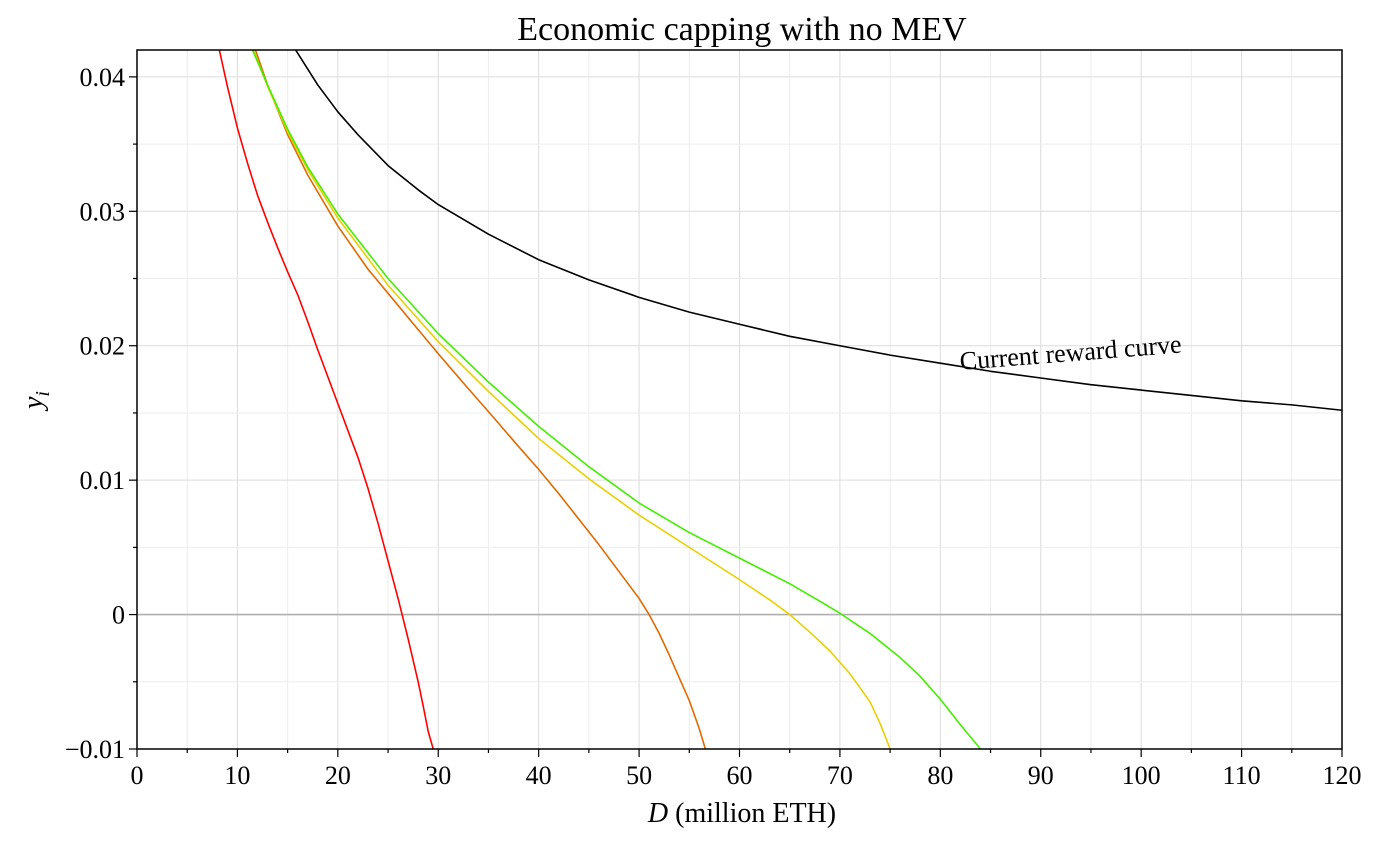 Image resolution: width=1380 pixels, height=842 pixels. I want to click on annotations: Current reward curve, so click(1071, 353).